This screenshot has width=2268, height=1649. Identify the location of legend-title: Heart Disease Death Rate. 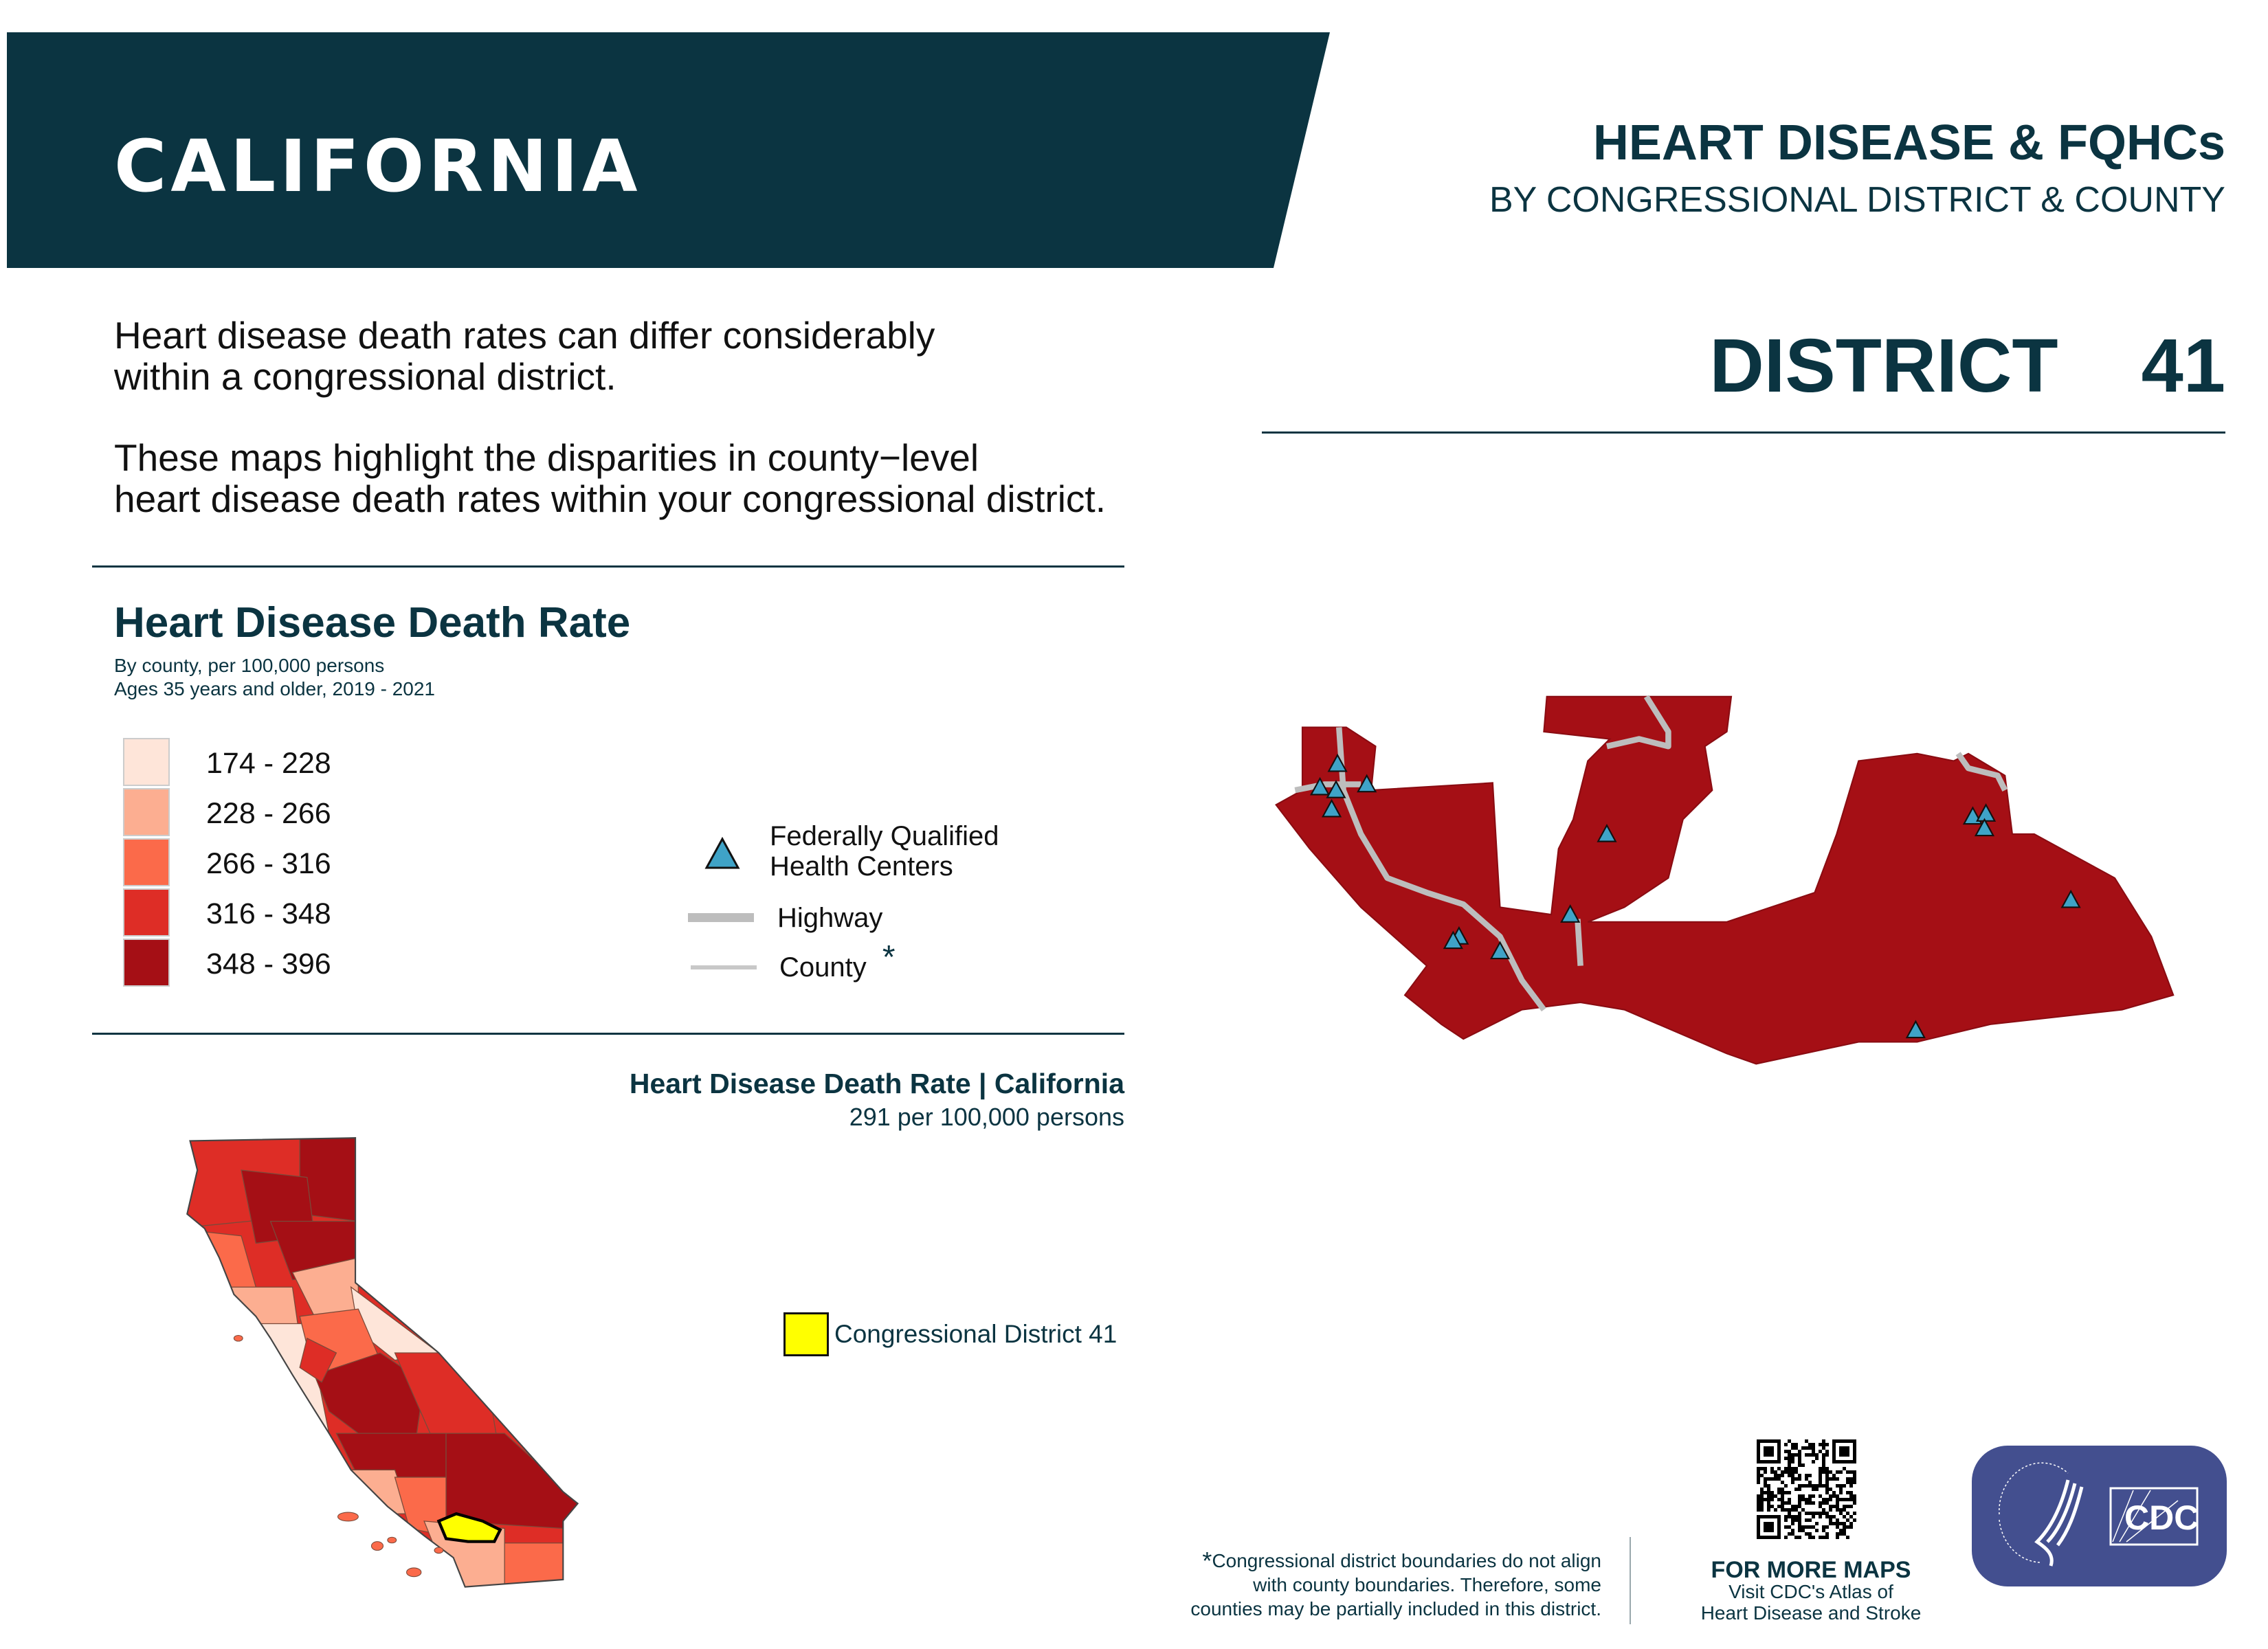
(372, 623).